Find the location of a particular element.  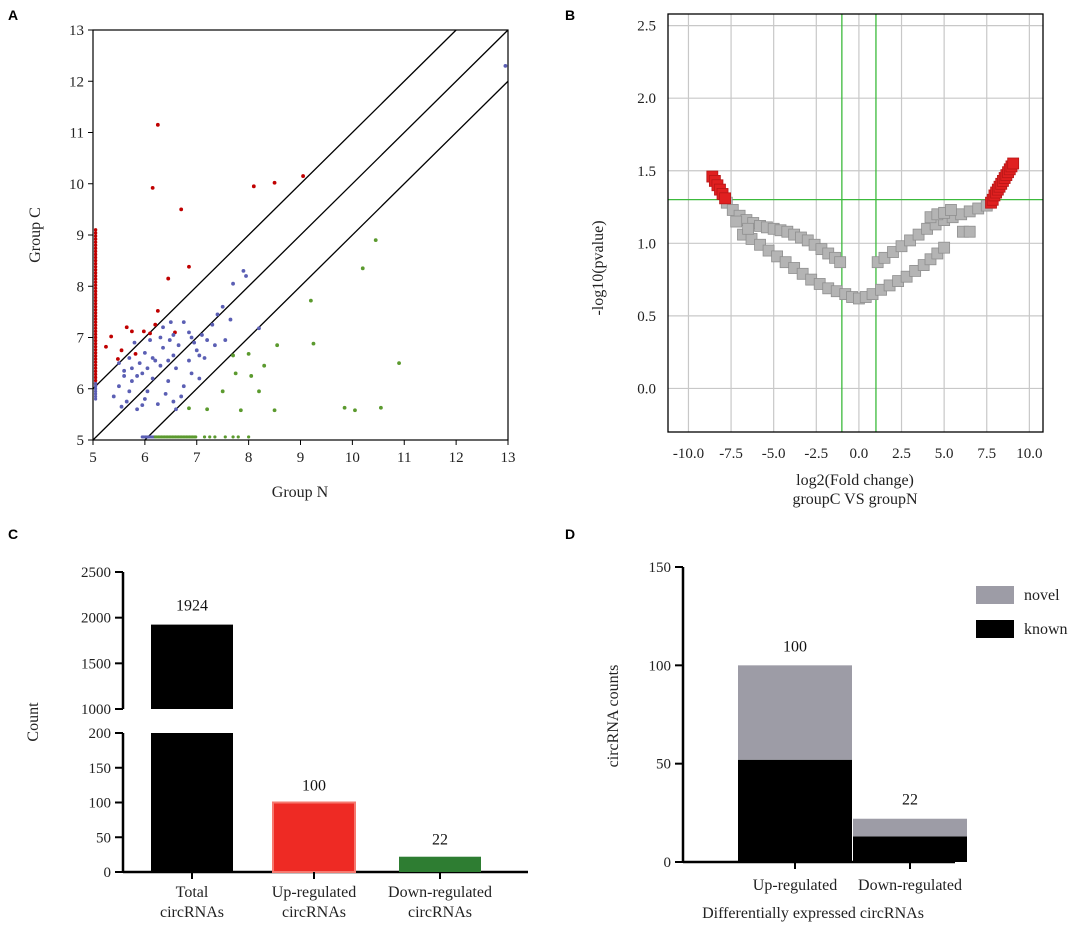

y-tick-label: 100 is located at coordinates (100, 804).